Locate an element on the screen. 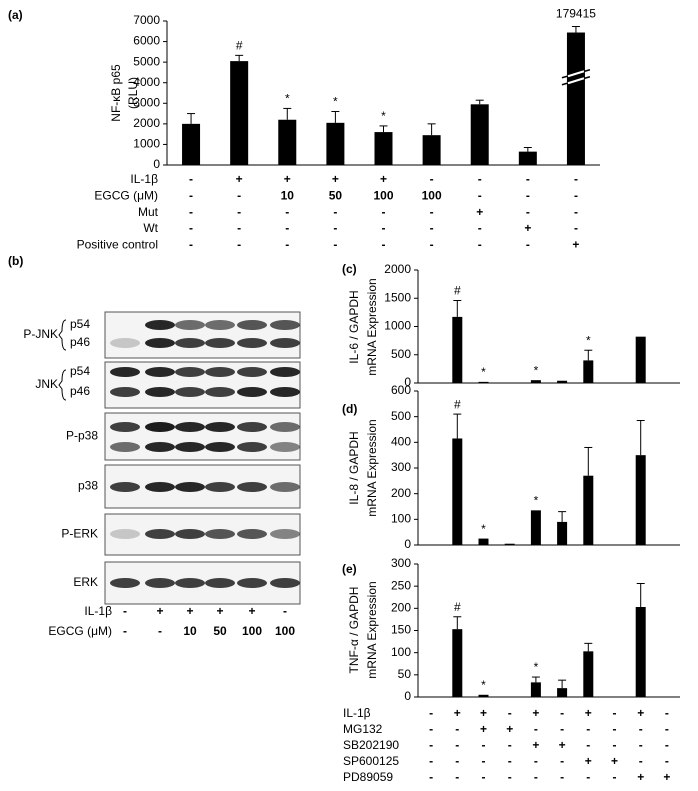 The image size is (698, 791). y-tick-label: 500 is located at coordinates (401, 416).